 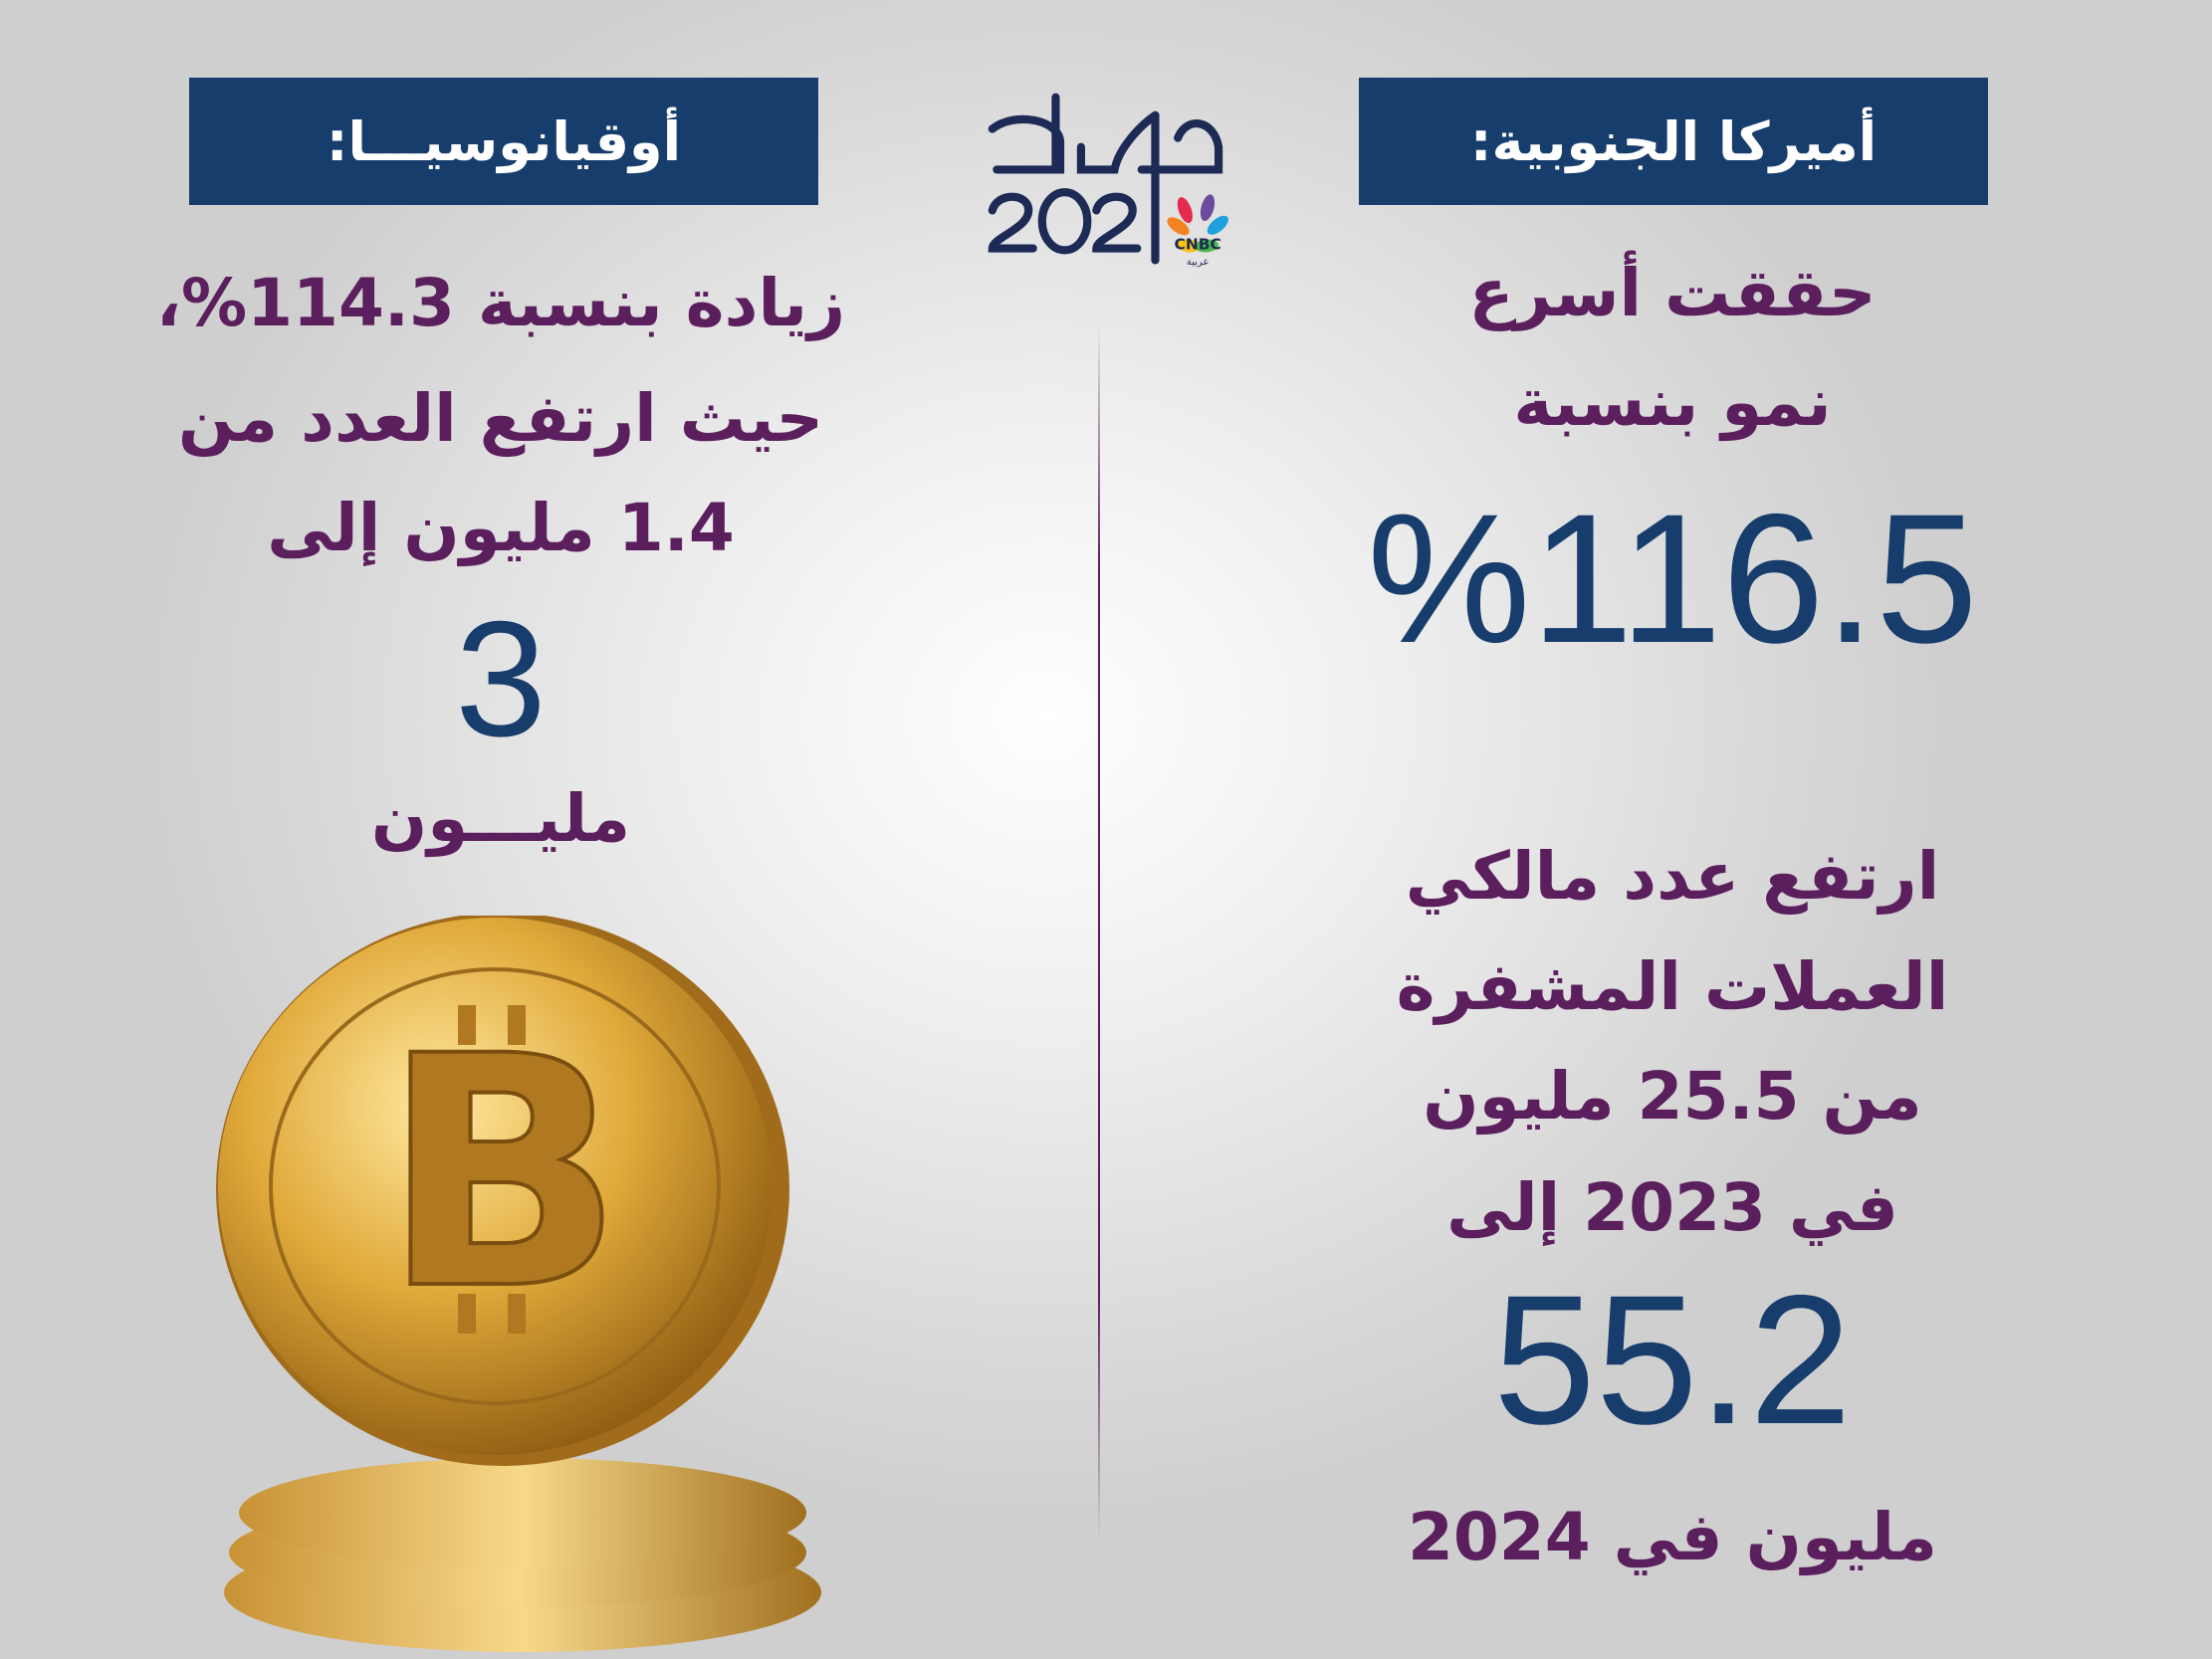 I want to click on hasad-2024-cnbc-logo: CNBC عربية, so click(x=1108, y=180).